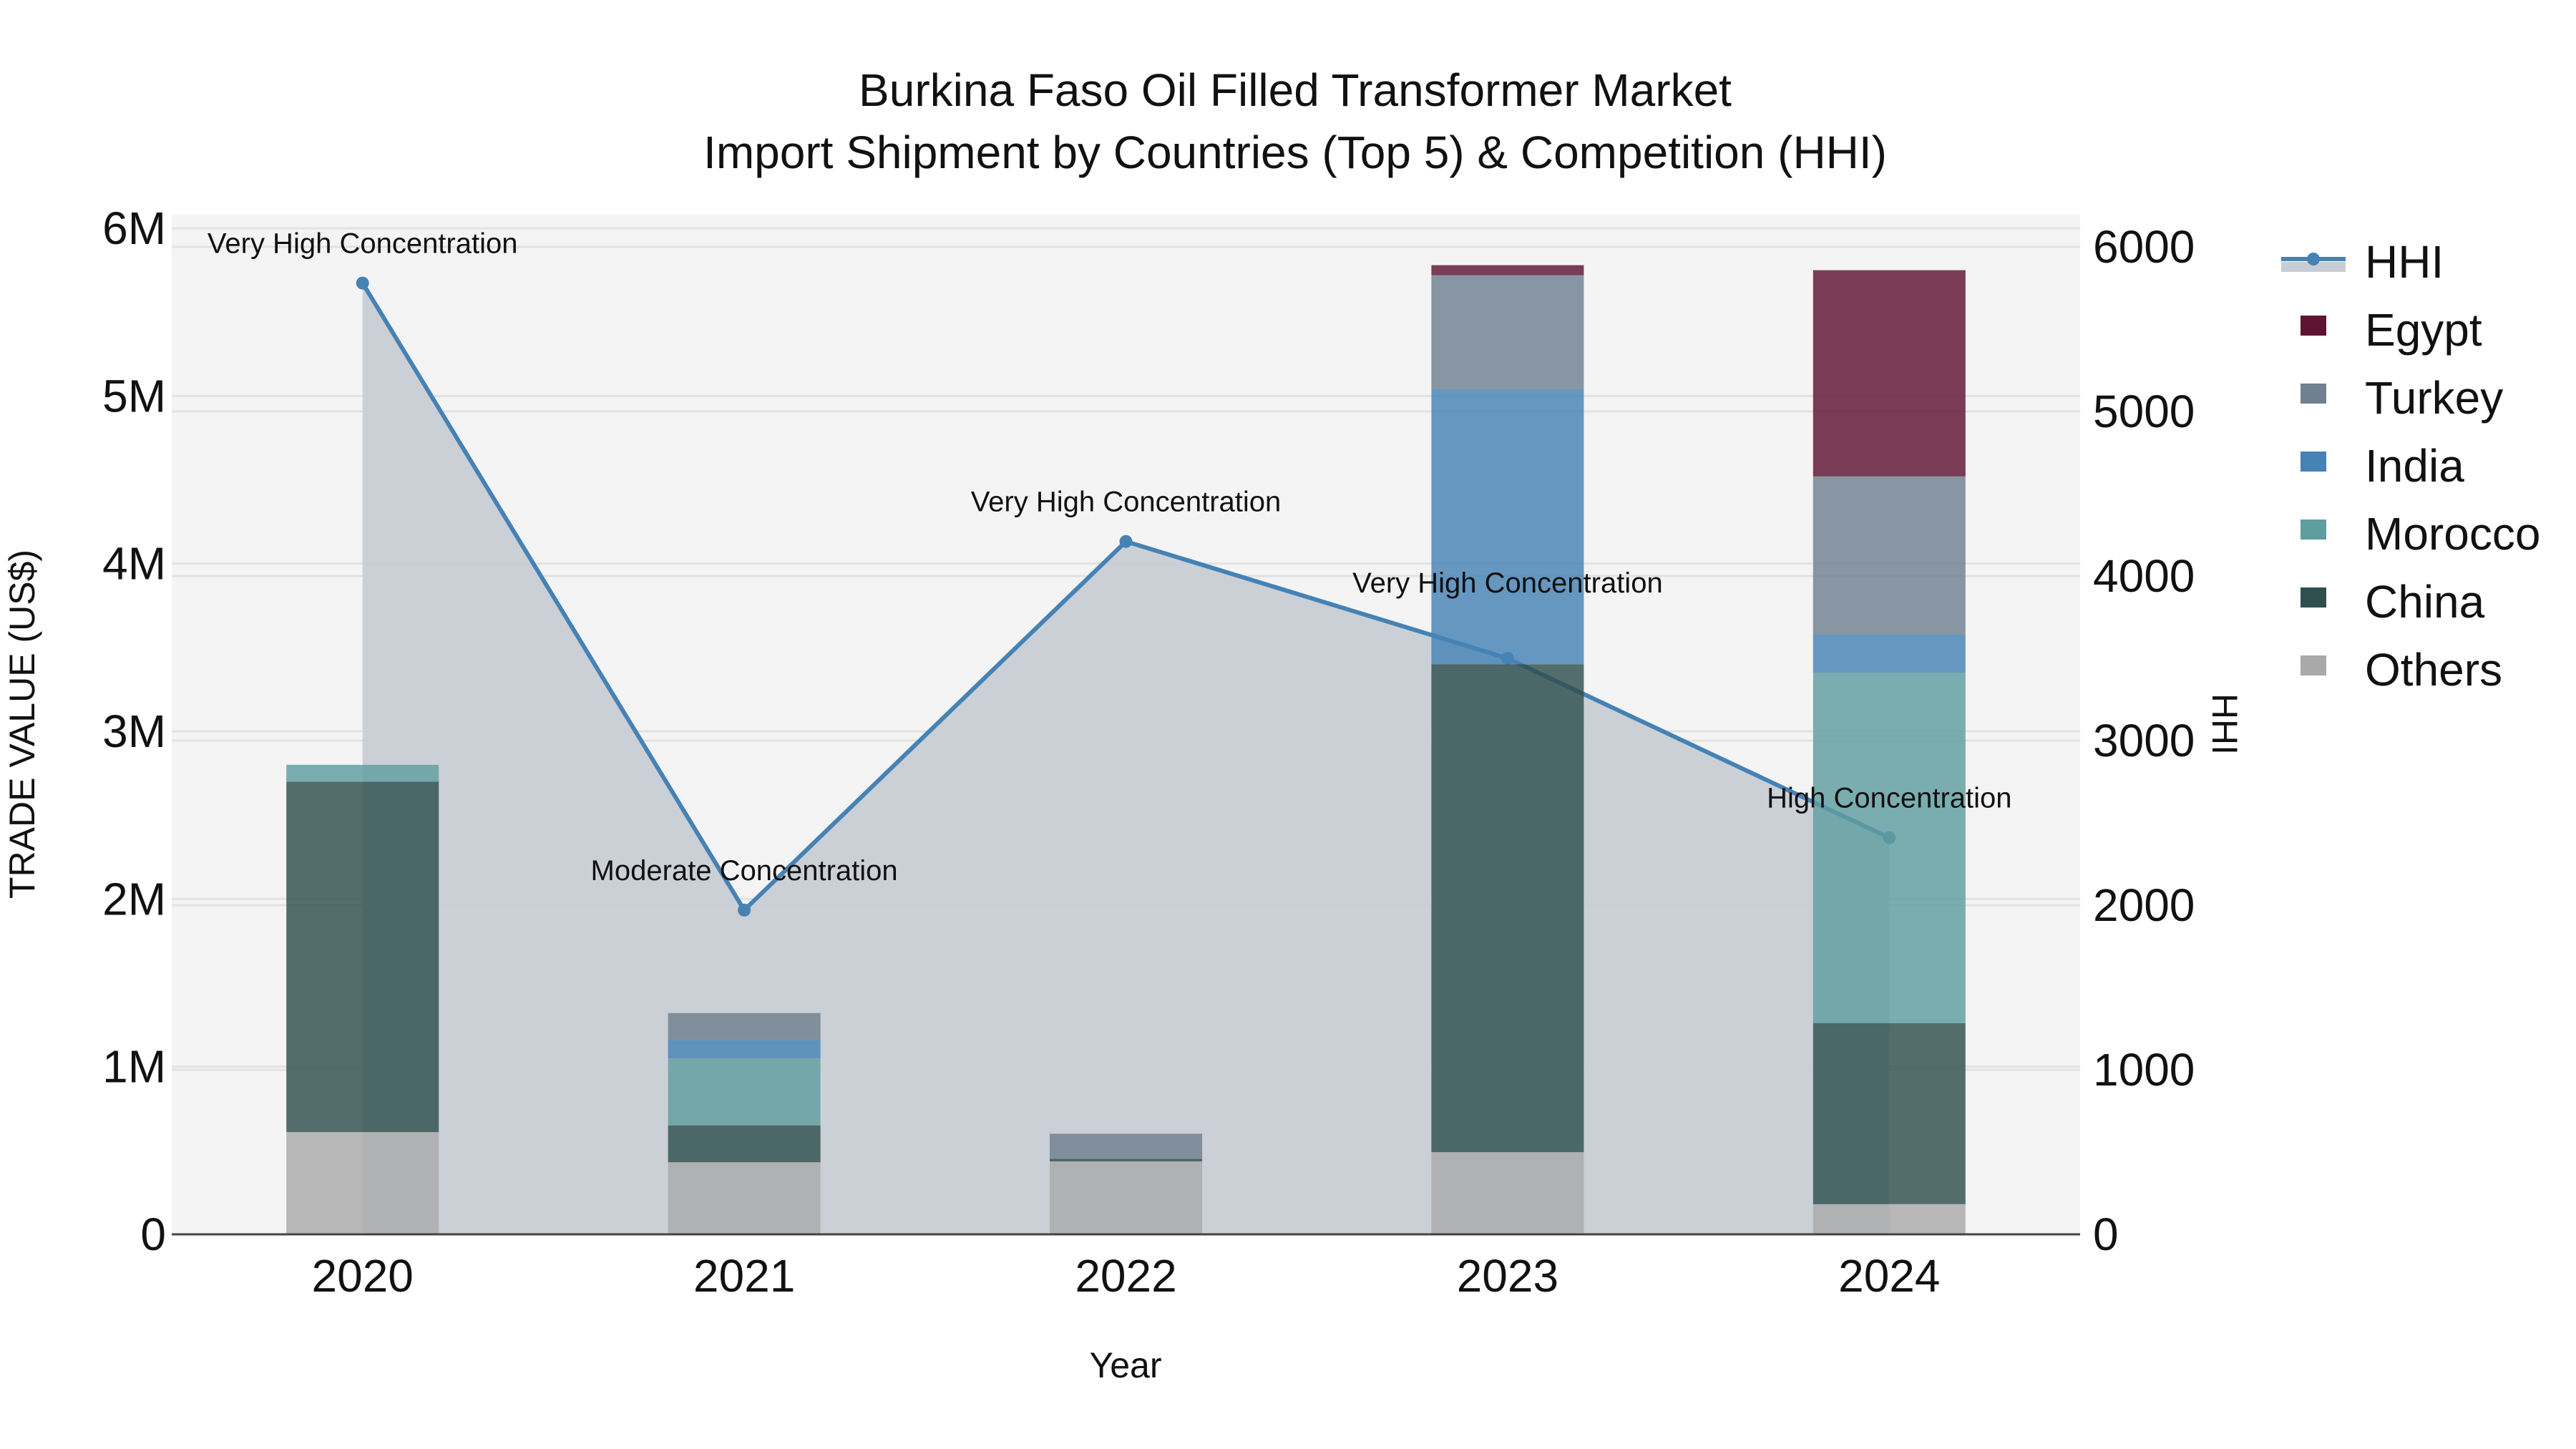 The width and height of the screenshot is (2576, 1449). I want to click on legend-item-china: China, so click(2393, 602).